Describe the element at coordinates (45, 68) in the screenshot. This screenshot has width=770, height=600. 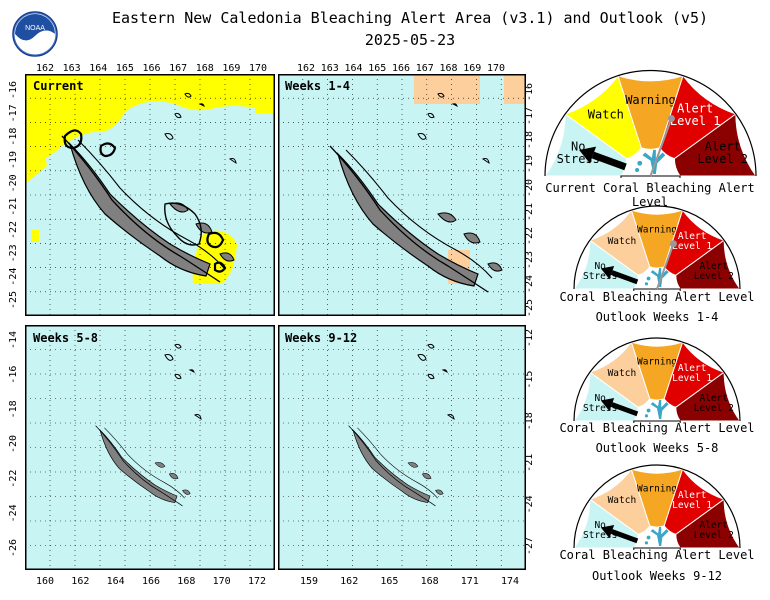
I see `lon-tick-label: 162` at that location.